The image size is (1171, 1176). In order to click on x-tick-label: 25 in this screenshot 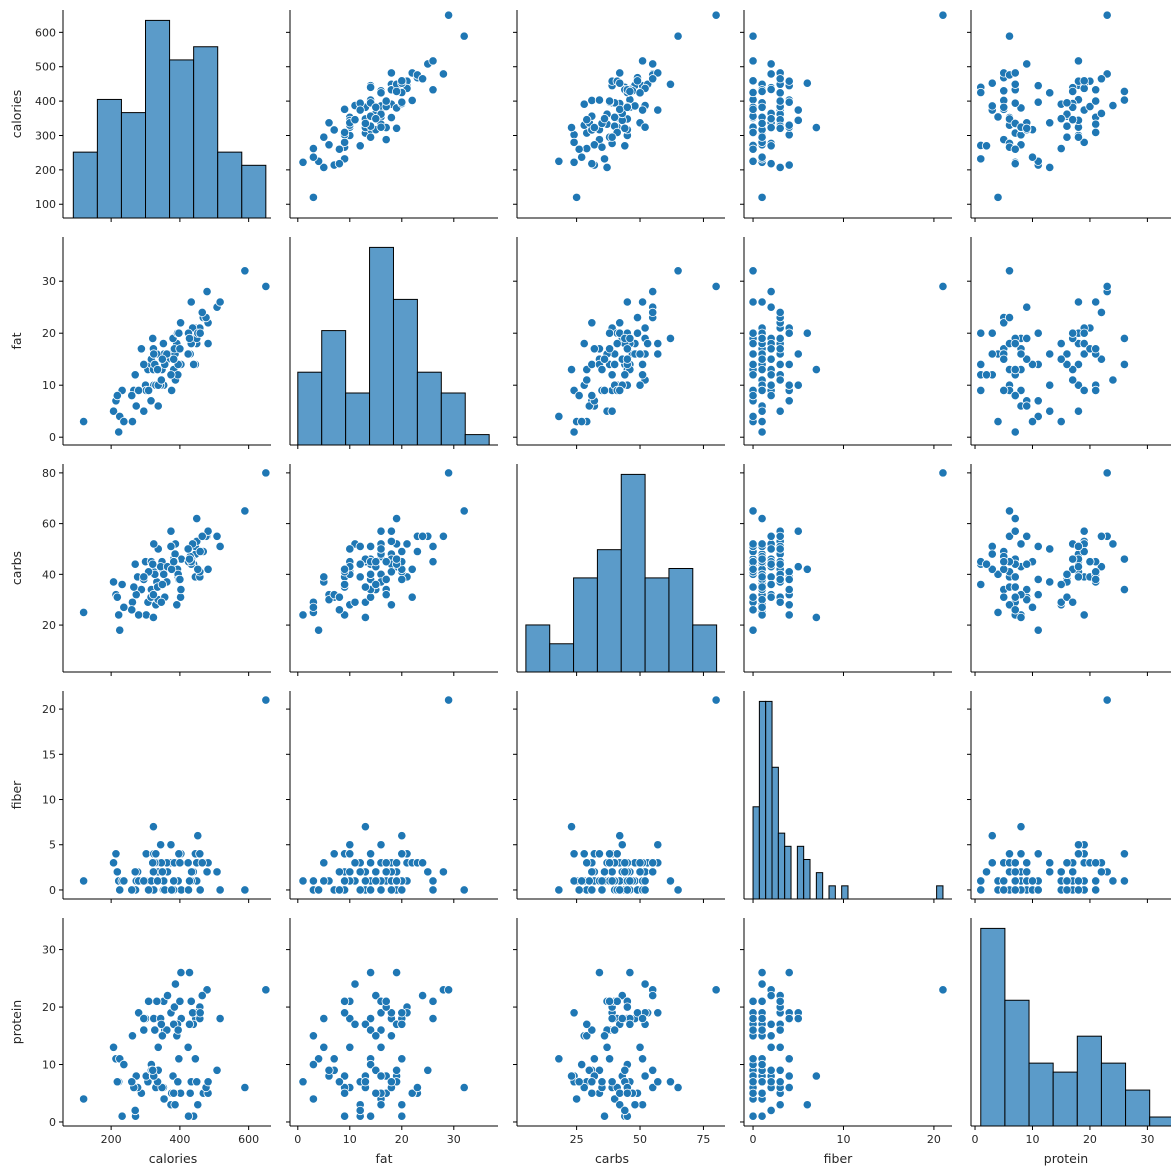, I will do `click(577, 1139)`.